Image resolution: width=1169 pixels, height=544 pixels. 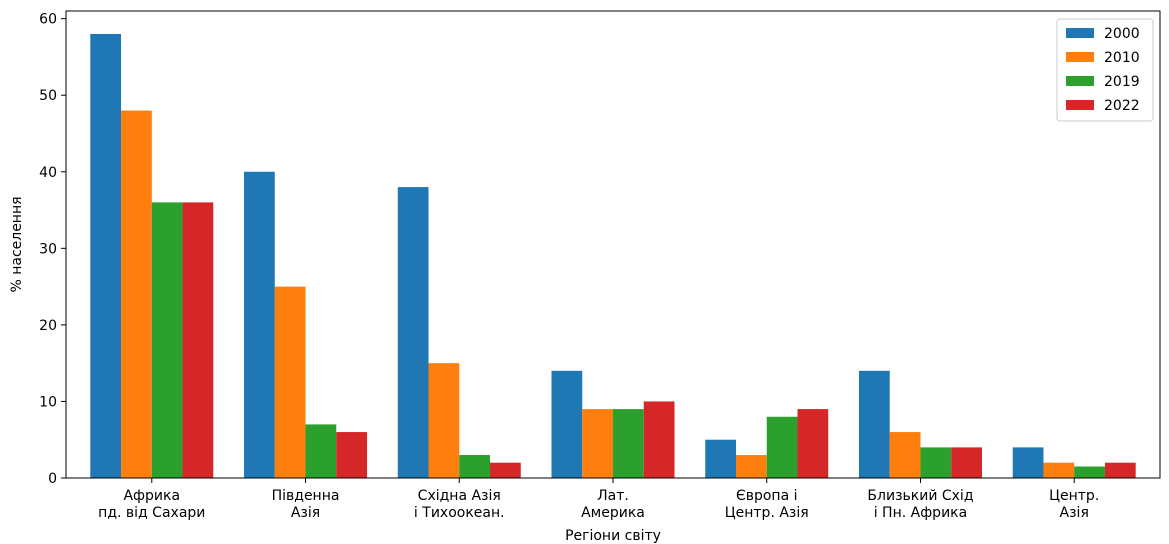 I want to click on legend-label-2000: 2000, so click(x=1122, y=34).